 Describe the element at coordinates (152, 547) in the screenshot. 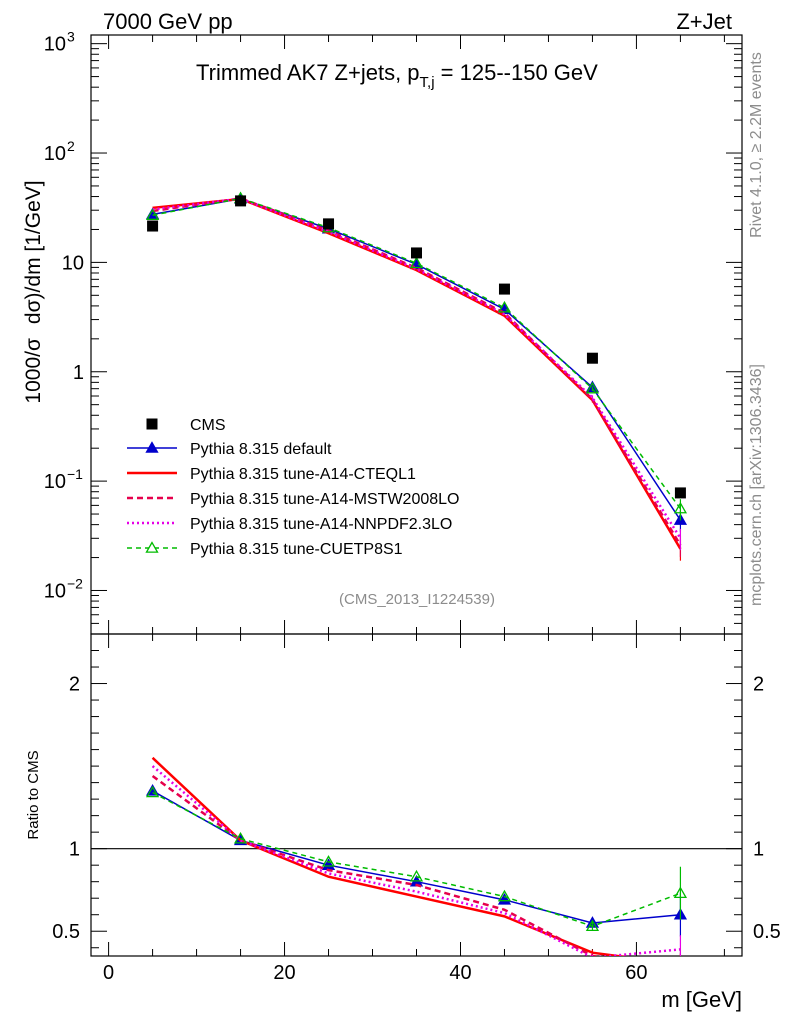

I see `legend-marker-cuetp8s1` at that location.